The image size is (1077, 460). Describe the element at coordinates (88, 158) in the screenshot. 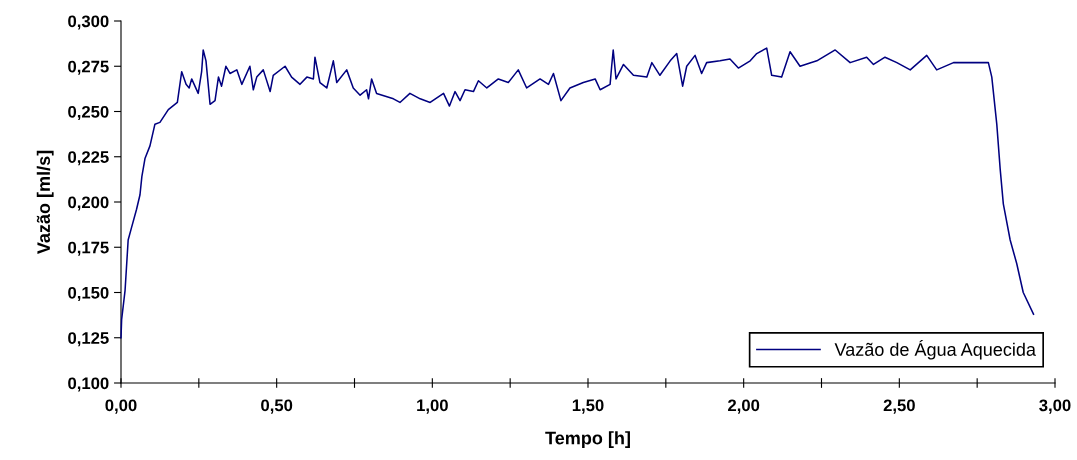

I see `y-tick-label: 0,225` at that location.